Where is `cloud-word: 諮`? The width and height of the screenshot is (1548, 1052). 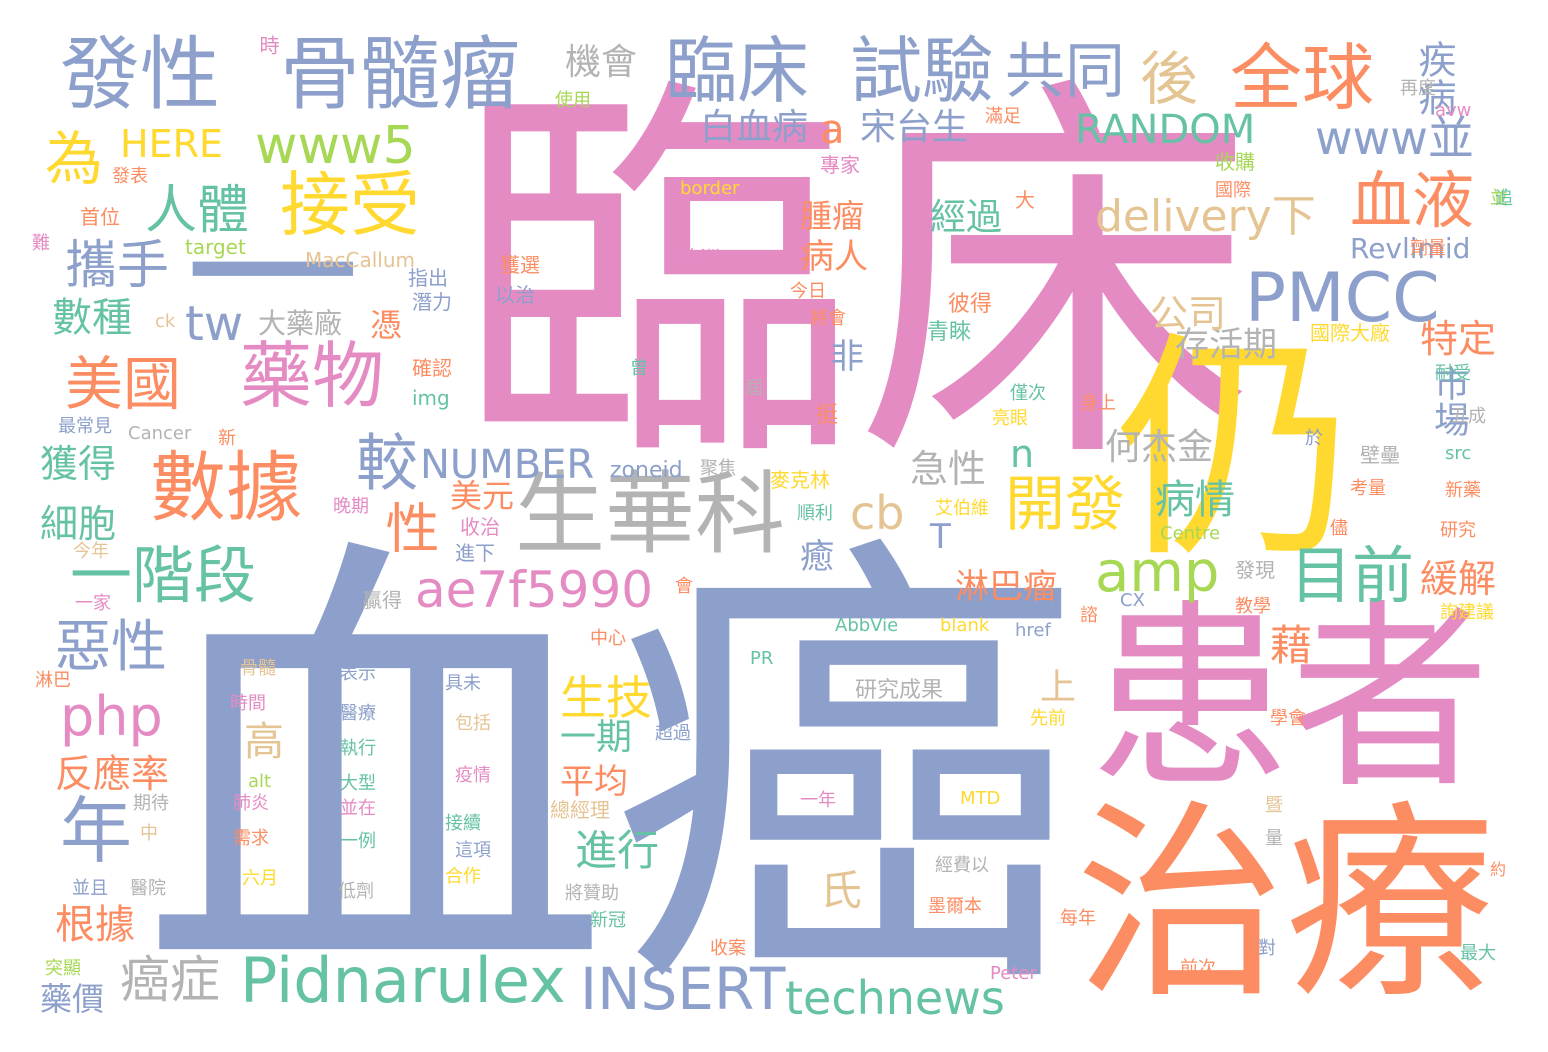
cloud-word: 諮 is located at coordinates (1089, 615).